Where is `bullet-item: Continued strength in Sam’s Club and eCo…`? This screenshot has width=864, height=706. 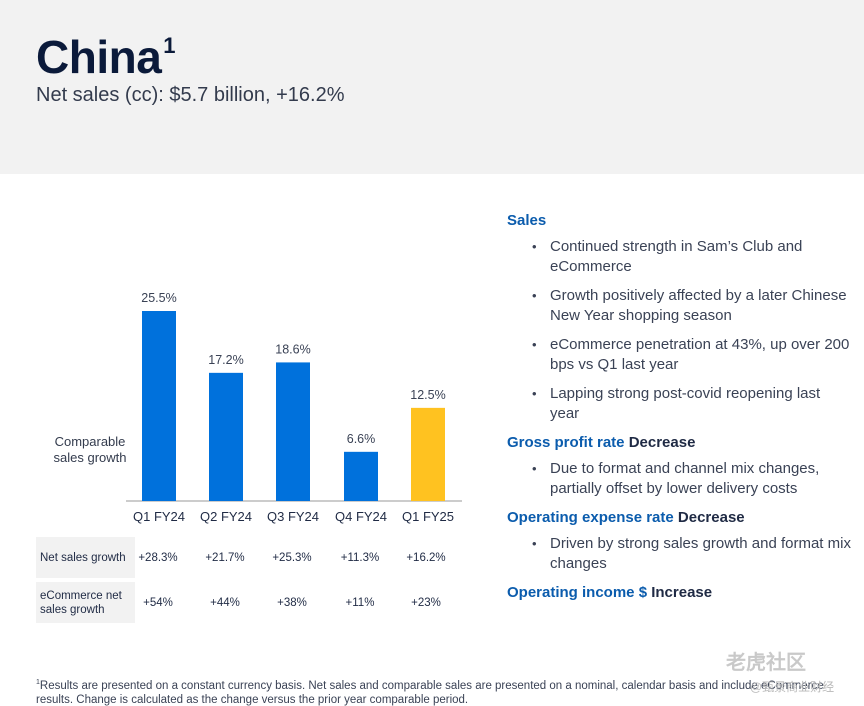 bullet-item: Continued strength in Sam’s Club and eCo… is located at coordinates (692, 257).